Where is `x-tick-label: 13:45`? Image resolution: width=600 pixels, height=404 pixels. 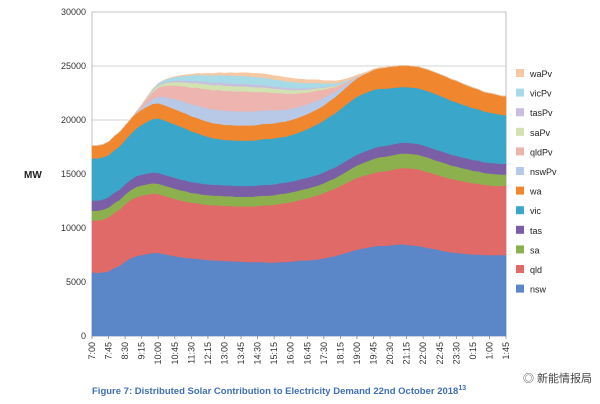
x-tick-label: 13:45 is located at coordinates (241, 353).